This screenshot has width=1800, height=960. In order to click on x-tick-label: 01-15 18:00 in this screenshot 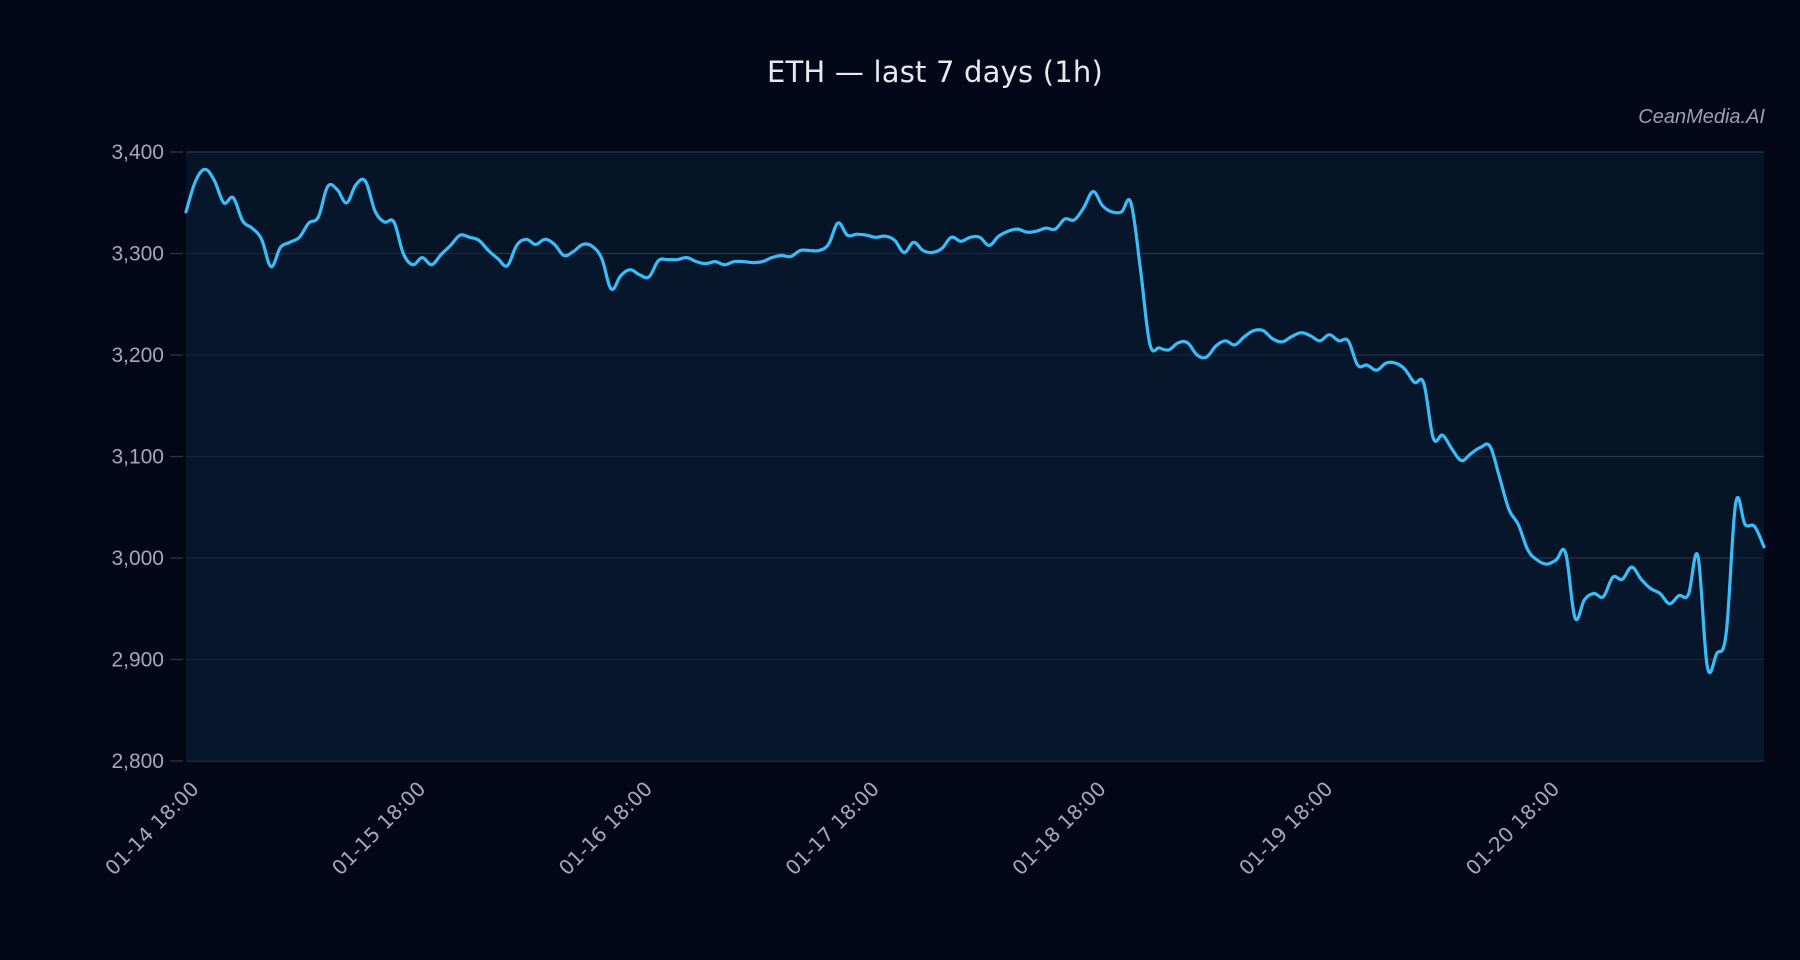, I will do `click(378, 828)`.